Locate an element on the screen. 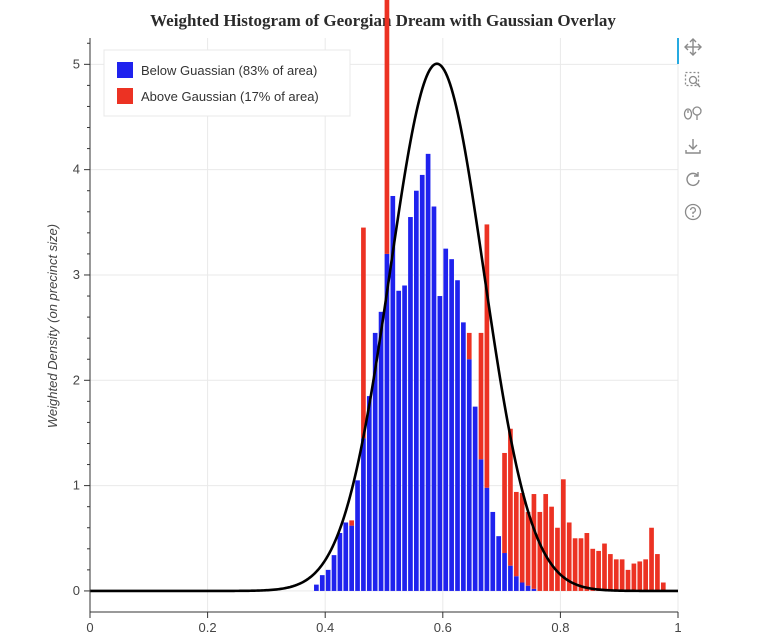 The height and width of the screenshot is (634, 764). pan-icon is located at coordinates (693, 47).